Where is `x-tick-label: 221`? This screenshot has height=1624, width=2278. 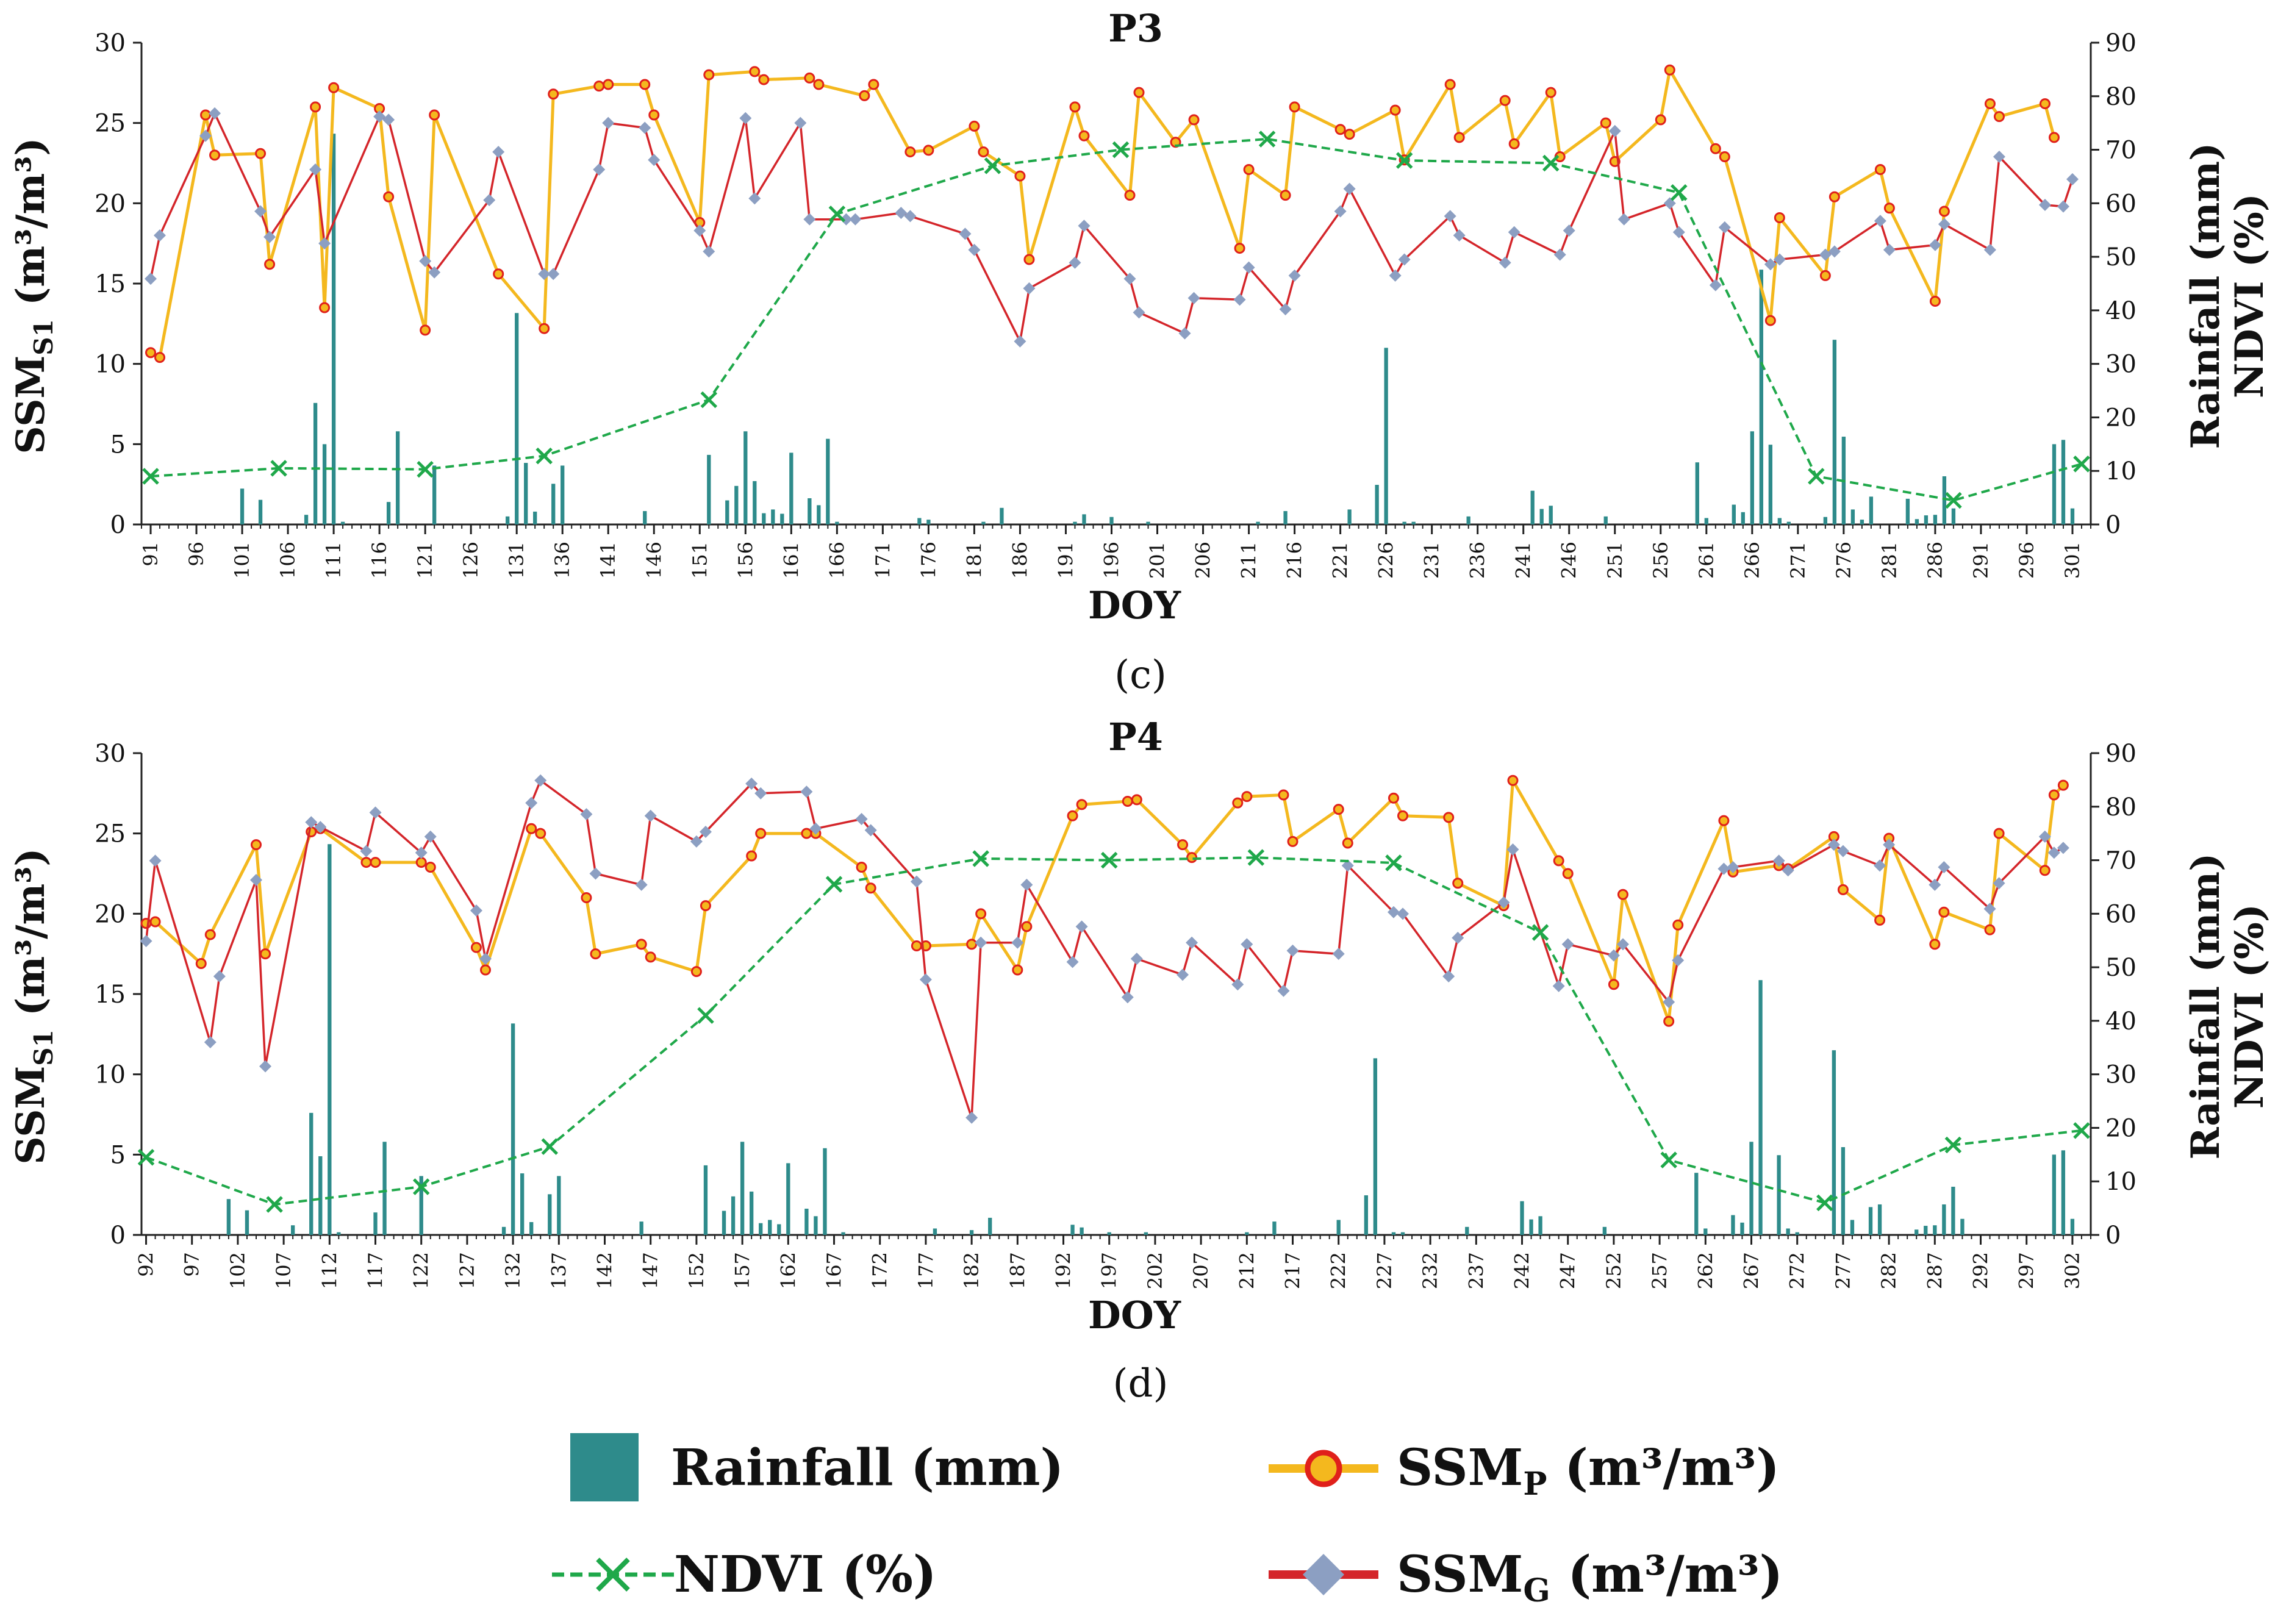
x-tick-label: 221 is located at coordinates (1340, 560).